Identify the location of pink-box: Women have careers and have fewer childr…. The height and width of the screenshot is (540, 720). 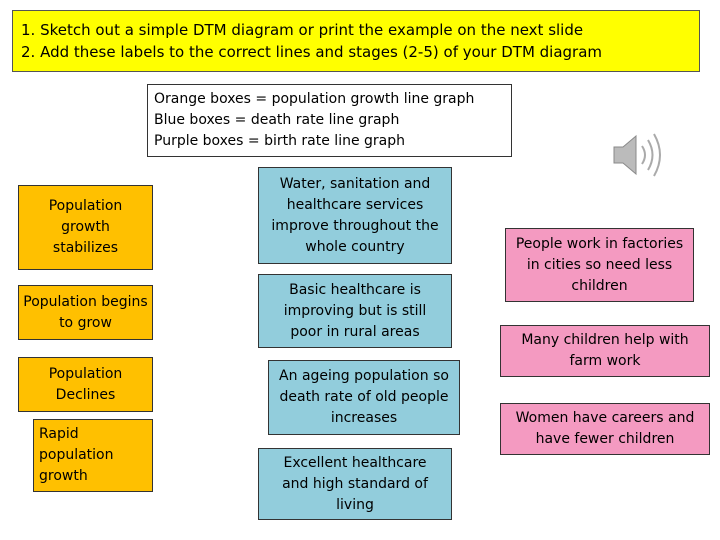
(605, 429).